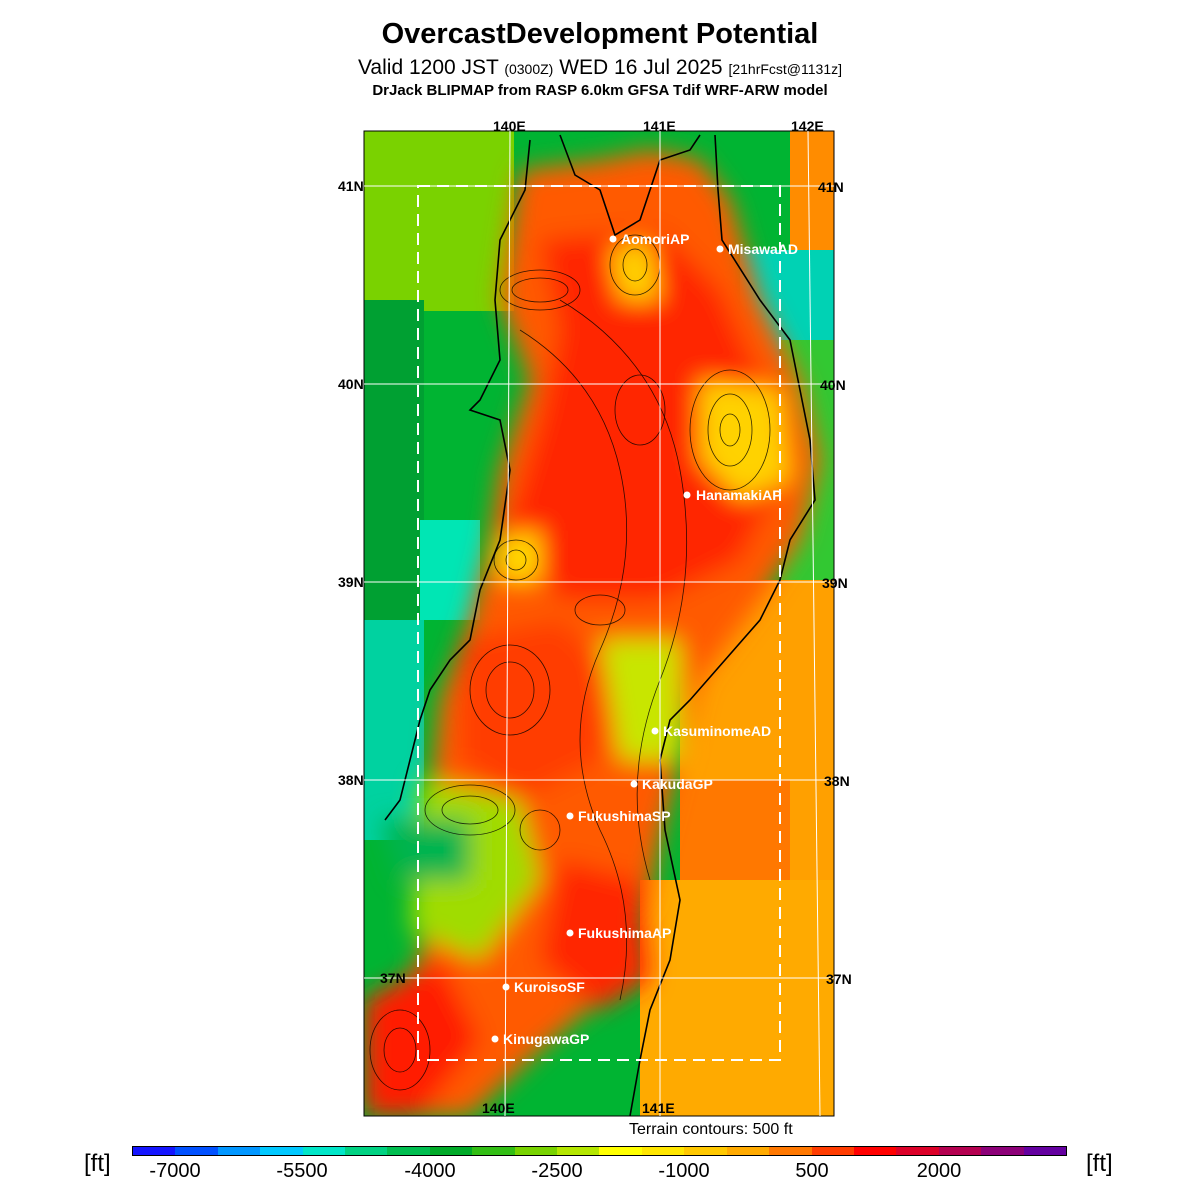 The height and width of the screenshot is (1200, 1200). I want to click on lat-label-left: 40N, so click(351, 384).